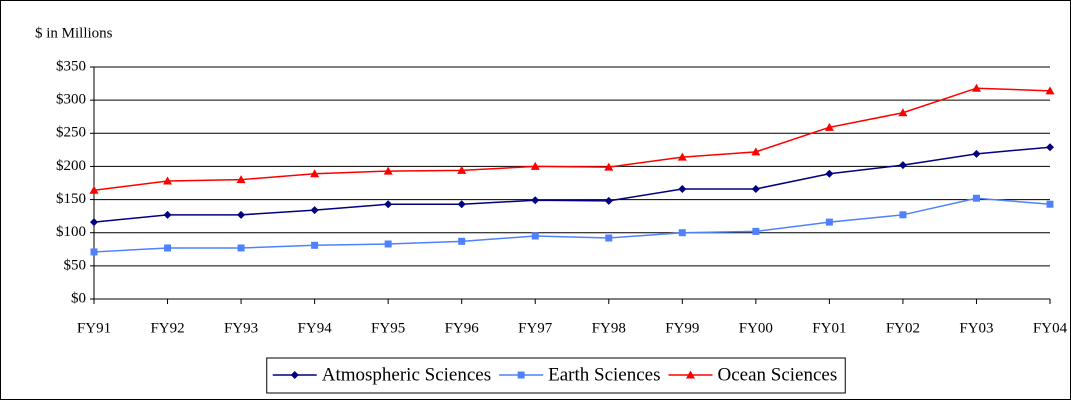 Image resolution: width=1071 pixels, height=400 pixels. Describe the element at coordinates (71, 166) in the screenshot. I see `y-tick-label: $200` at that location.